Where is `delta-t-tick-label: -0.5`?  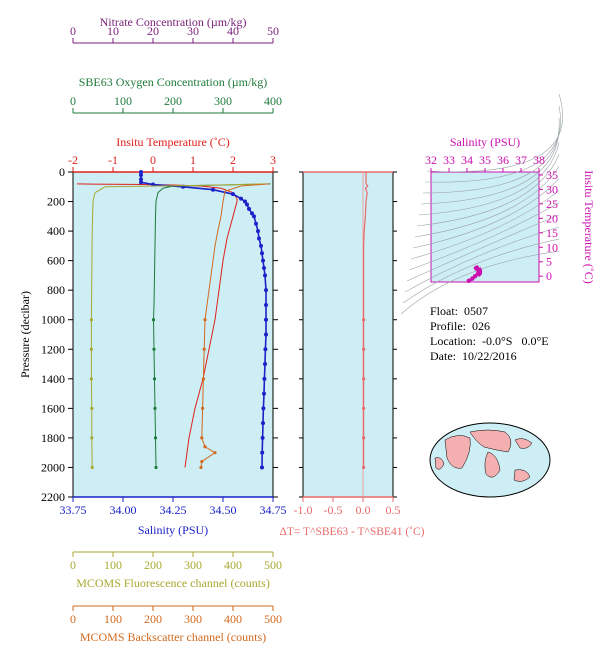
delta-t-tick-label: -0.5 is located at coordinates (333, 510).